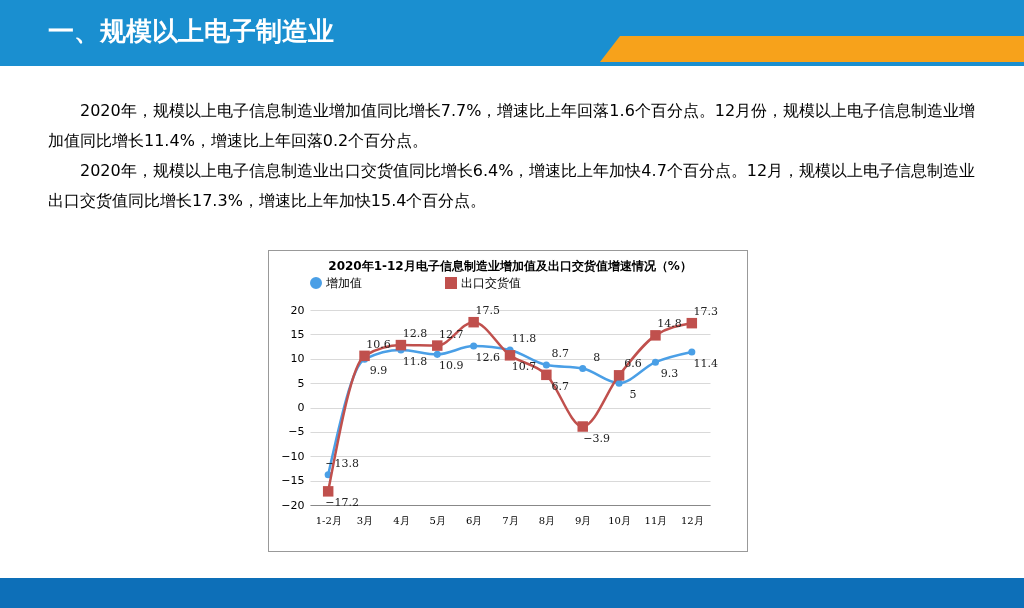 Image resolution: width=1024 pixels, height=608 pixels. What do you see at coordinates (560, 354) in the screenshot?
I see `data-label: 8.7` at bounding box center [560, 354].